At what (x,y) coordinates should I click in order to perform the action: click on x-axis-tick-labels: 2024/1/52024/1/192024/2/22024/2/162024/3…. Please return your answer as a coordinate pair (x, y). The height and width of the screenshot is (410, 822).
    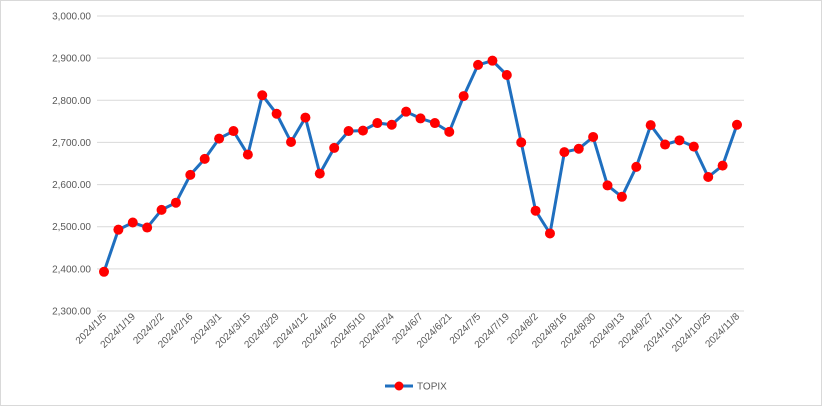
    Looking at the image, I should click on (408, 332).